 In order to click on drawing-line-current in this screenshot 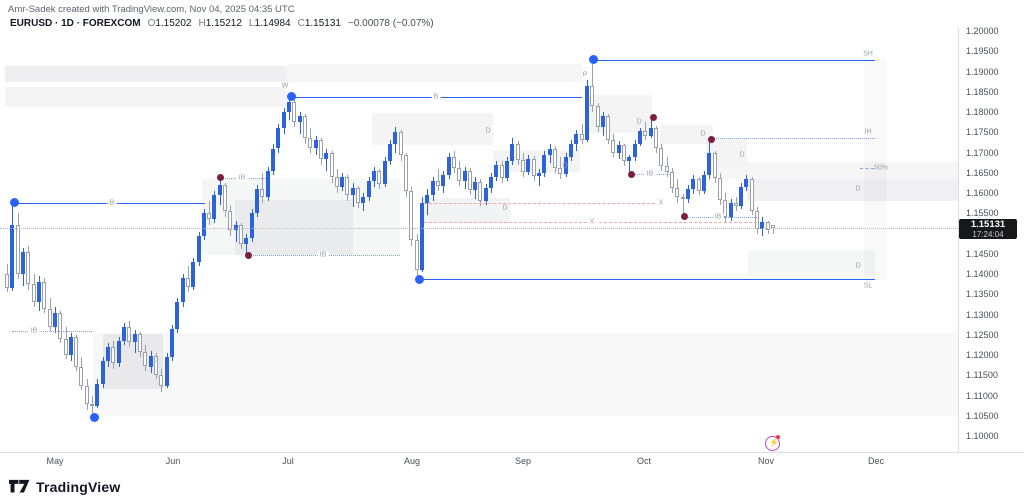, I will do `click(479, 229)`.